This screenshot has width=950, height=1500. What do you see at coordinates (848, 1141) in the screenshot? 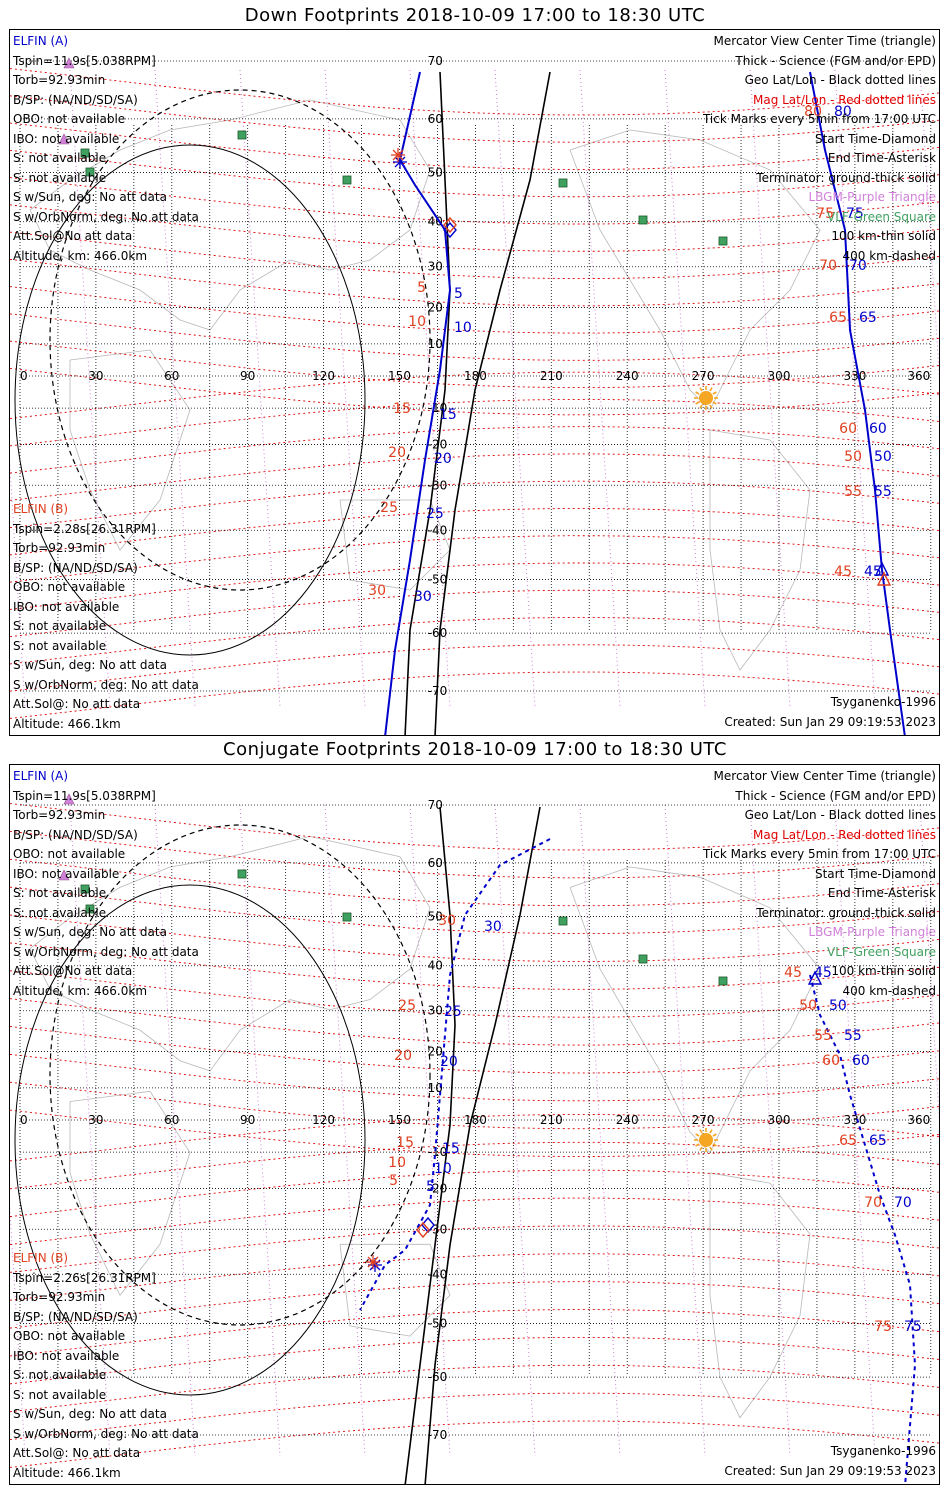
I see `track-b-mag-label: 65` at bounding box center [848, 1141].